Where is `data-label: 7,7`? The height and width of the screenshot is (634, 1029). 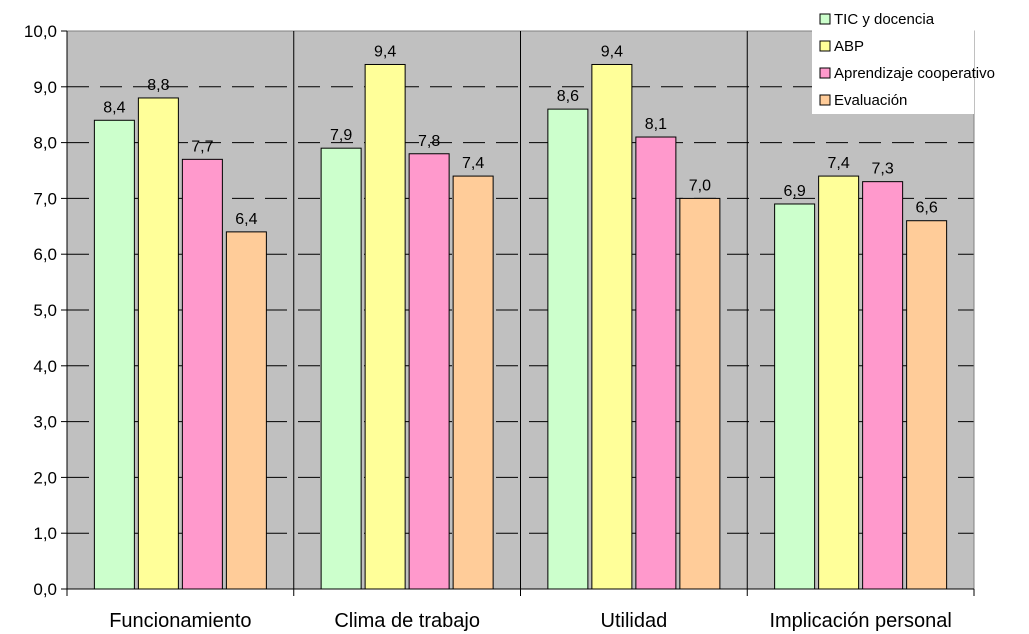
data-label: 7,7 is located at coordinates (202, 146).